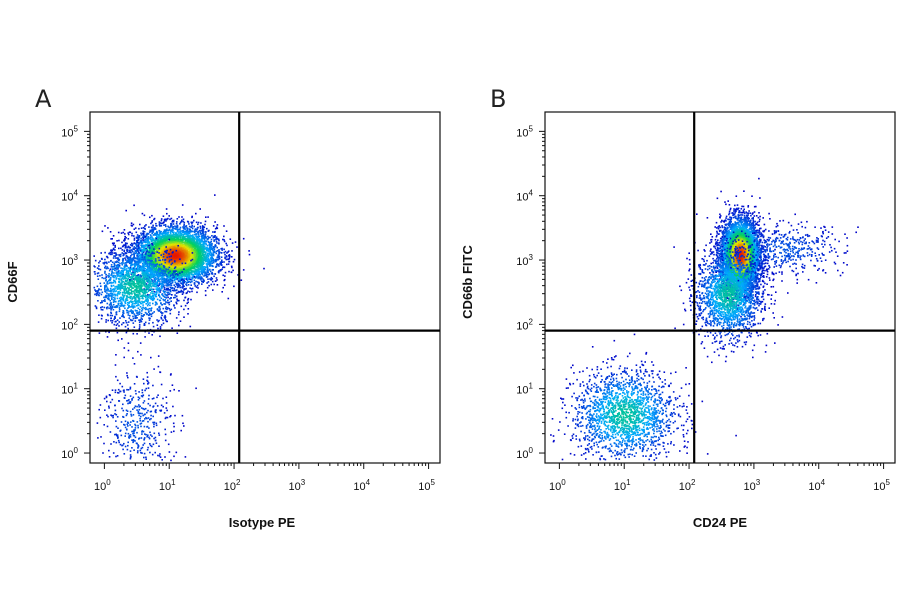  Describe the element at coordinates (498, 99) in the screenshot. I see `panel-letter-b: B` at that location.